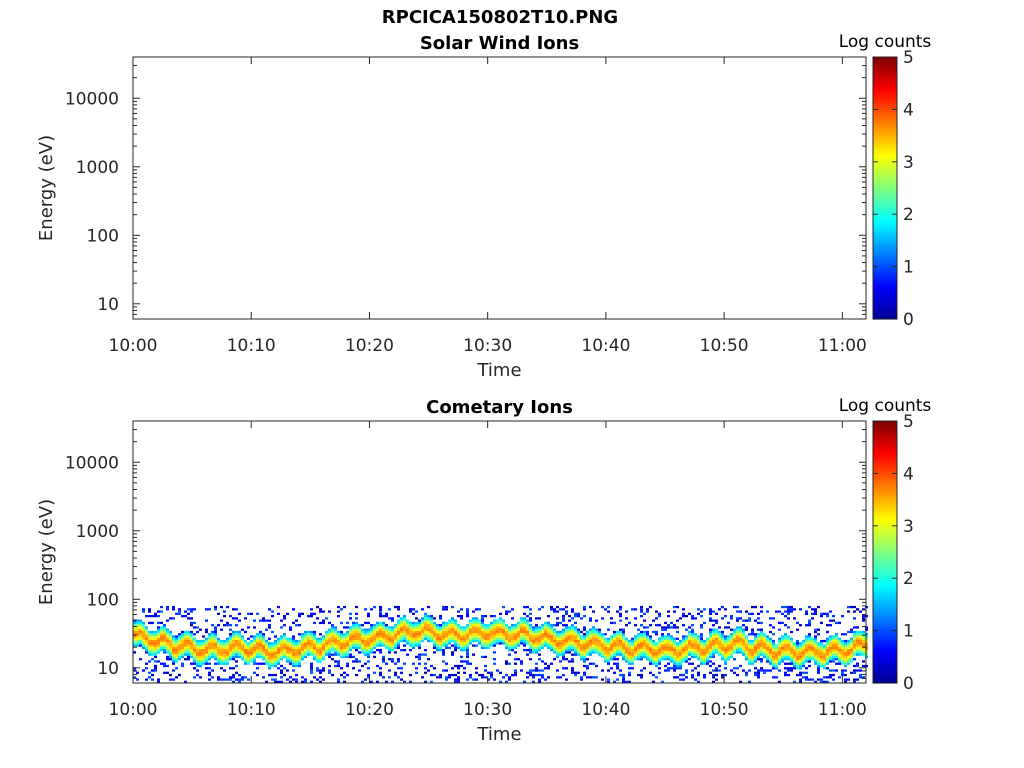  Describe the element at coordinates (500, 17) in the screenshot. I see `figure-title: RPCICA150802T10.PNG` at that location.